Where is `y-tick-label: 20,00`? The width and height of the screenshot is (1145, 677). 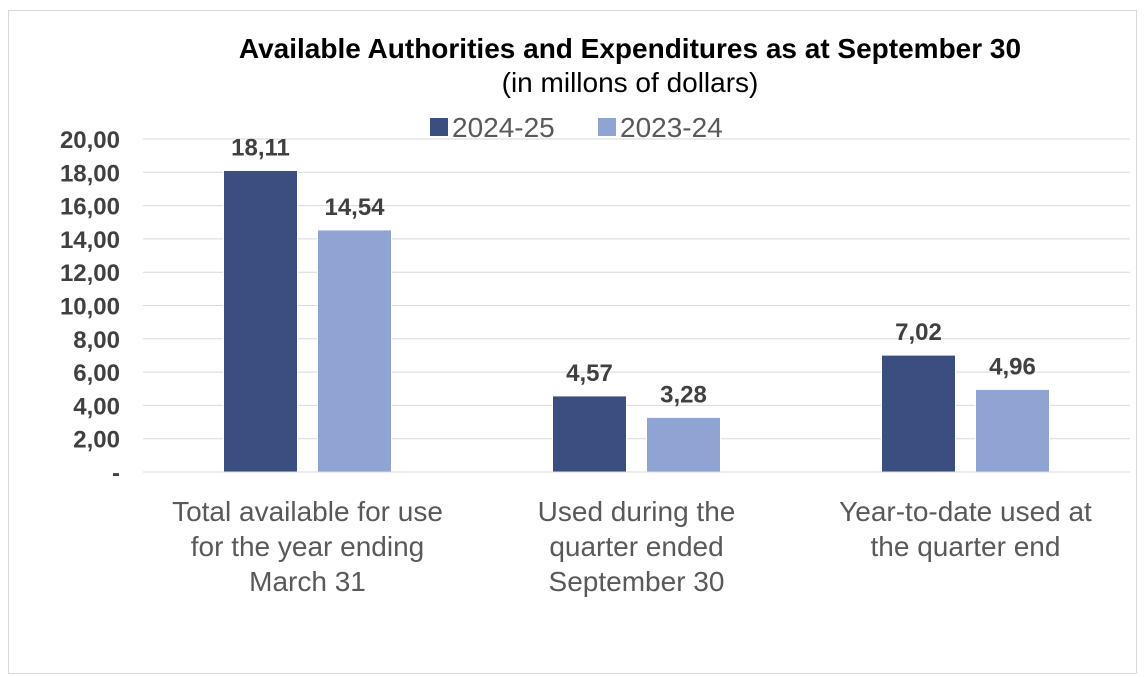
y-tick-label: 20,00 is located at coordinates (90, 140).